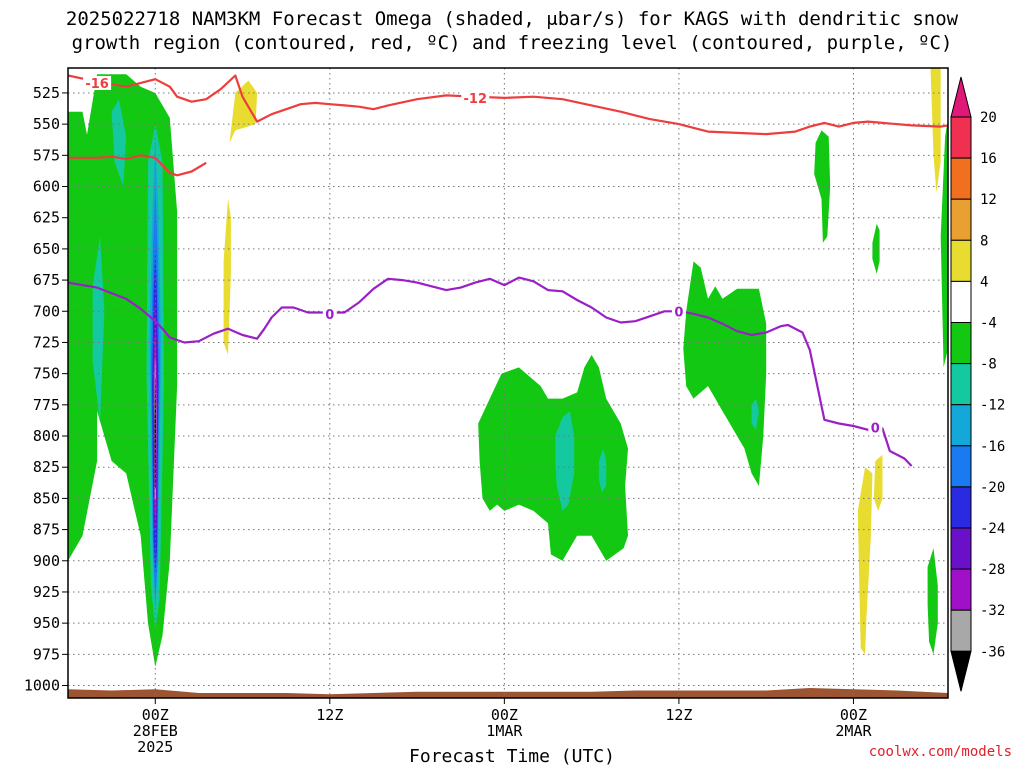 The image size is (1024, 768). I want to click on y-tick-label: 600, so click(46, 187).